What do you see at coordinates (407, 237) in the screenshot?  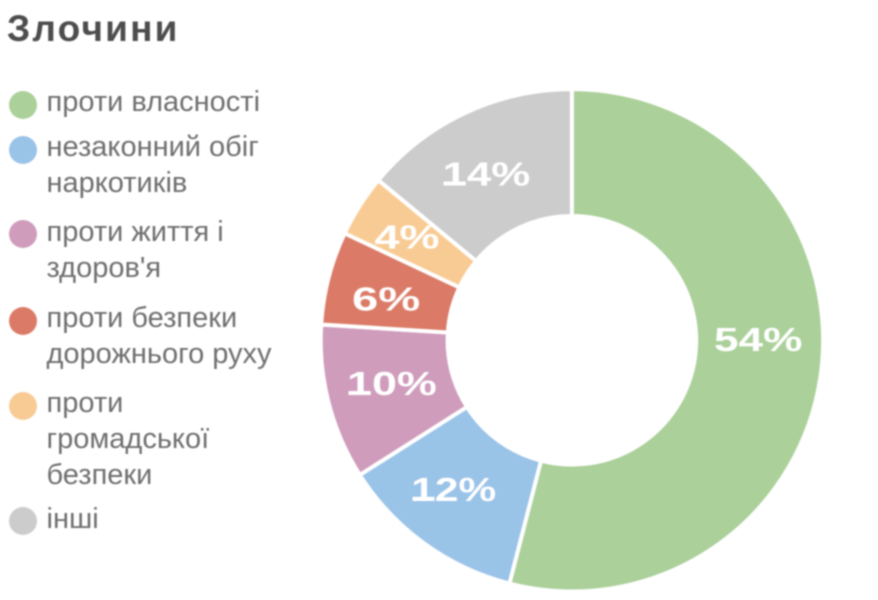 I see `svg-text: 4%` at bounding box center [407, 237].